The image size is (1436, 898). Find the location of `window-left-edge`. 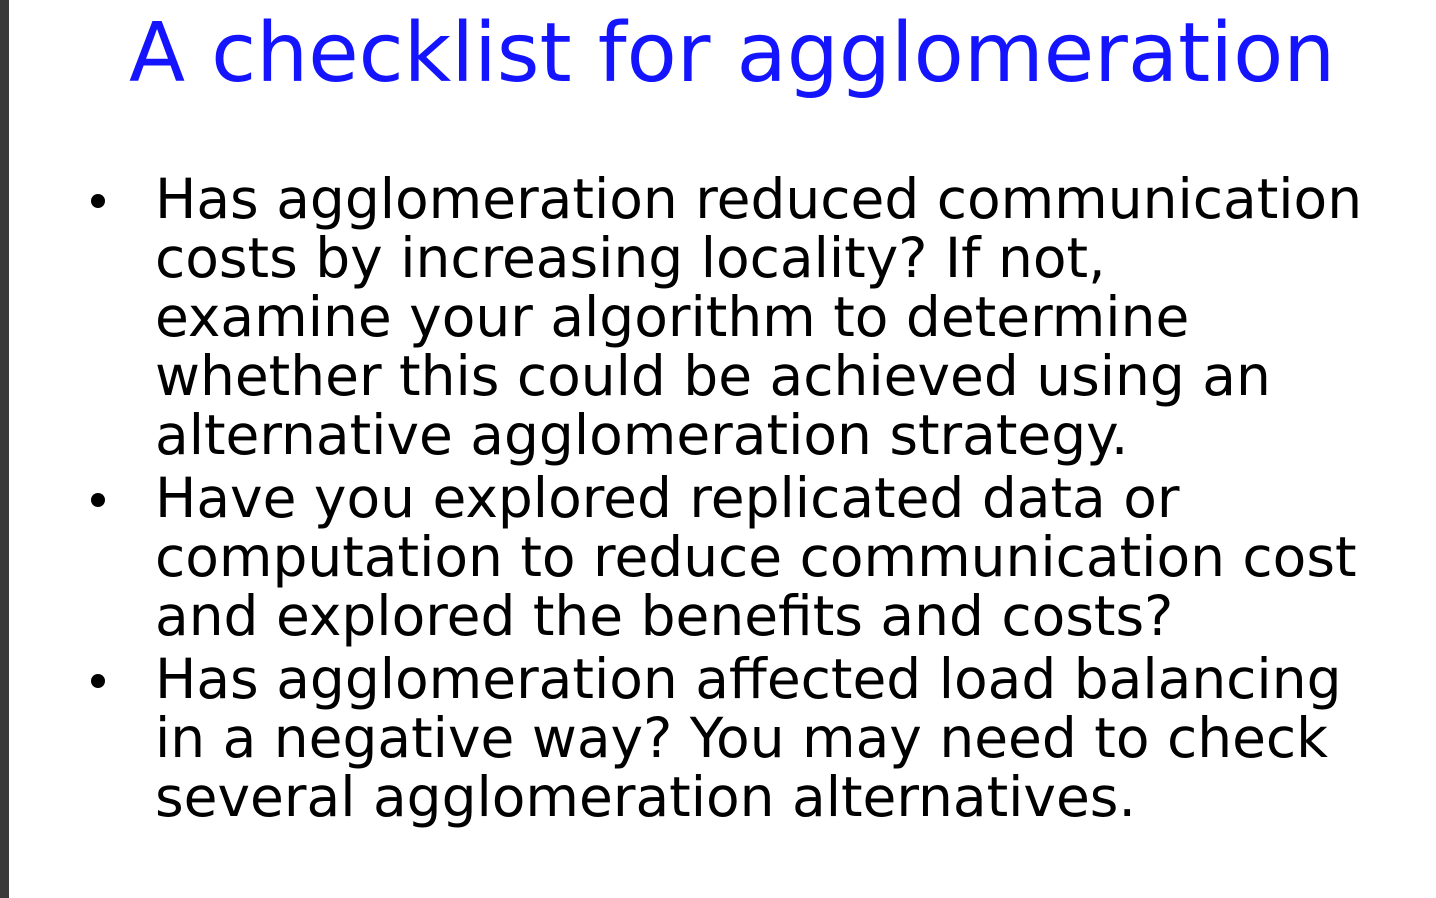

window-left-edge is located at coordinates (4, 449).